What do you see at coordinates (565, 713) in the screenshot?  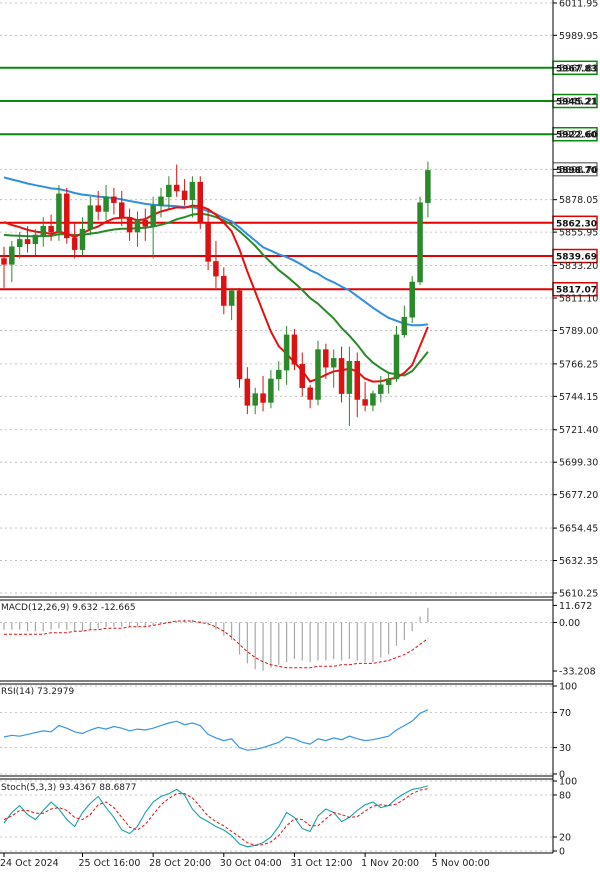 I see `axis-tick-label: 70` at bounding box center [565, 713].